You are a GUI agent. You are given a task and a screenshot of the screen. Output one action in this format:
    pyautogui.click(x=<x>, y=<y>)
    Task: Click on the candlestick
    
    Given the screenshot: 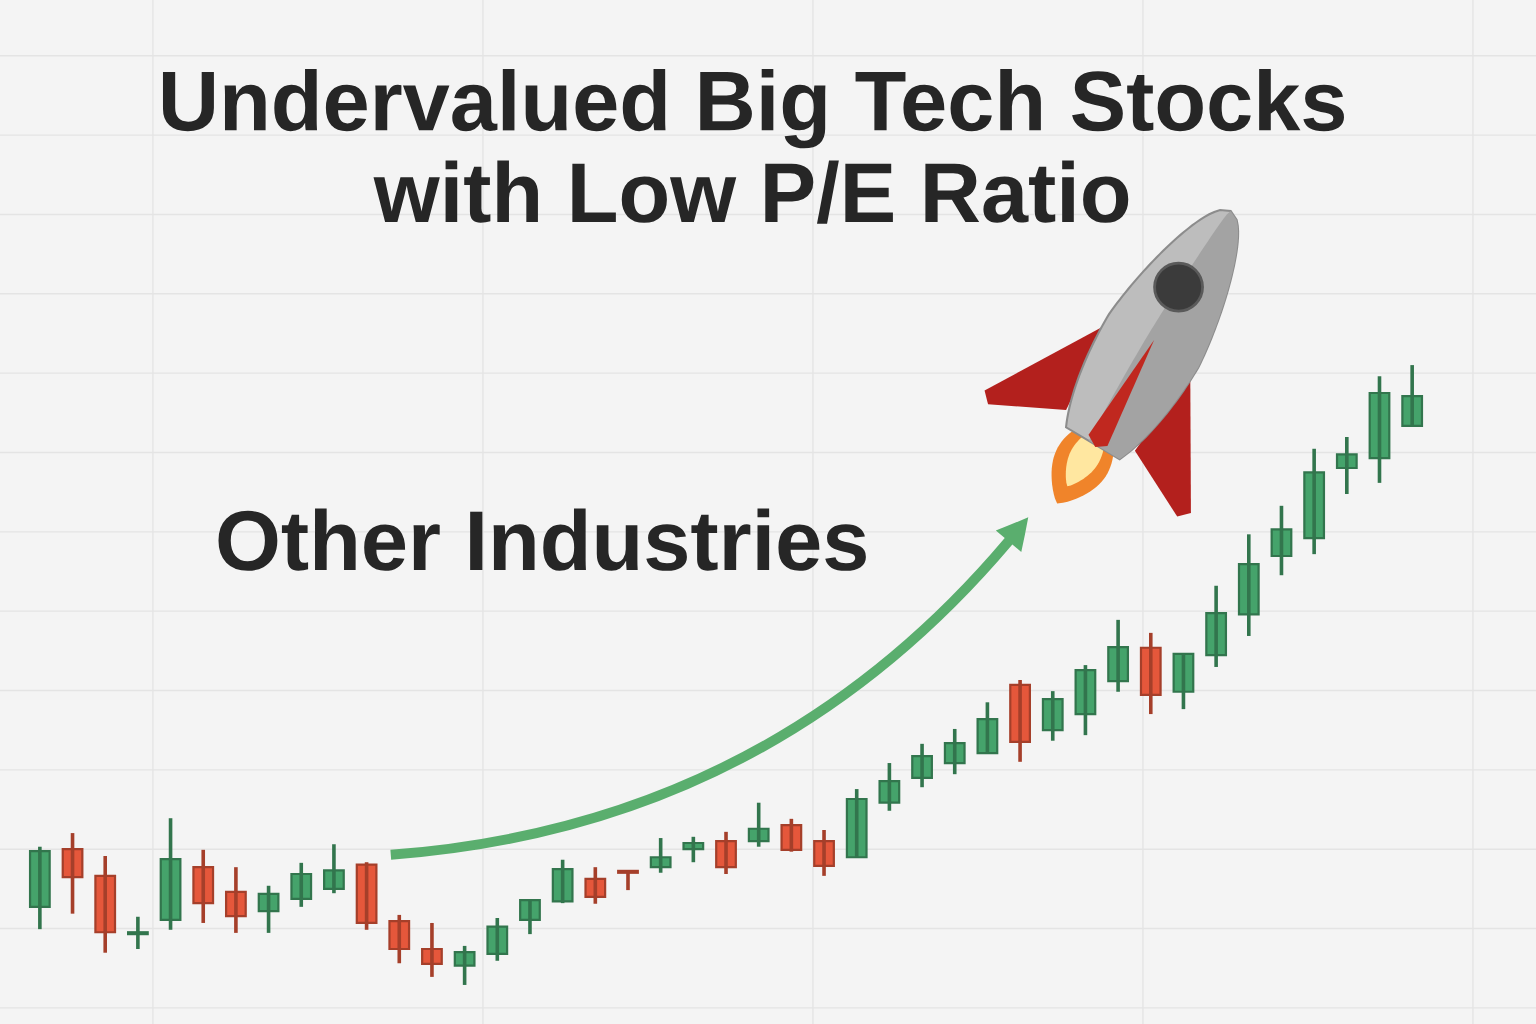 What is the action you would take?
    pyautogui.click(x=628, y=880)
    